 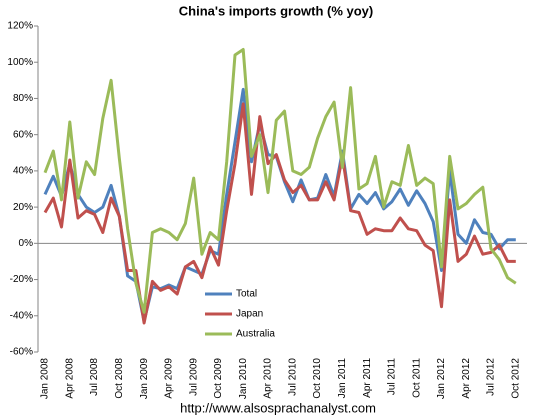 I want to click on y-tick-label: -40%, so click(x=21, y=315).